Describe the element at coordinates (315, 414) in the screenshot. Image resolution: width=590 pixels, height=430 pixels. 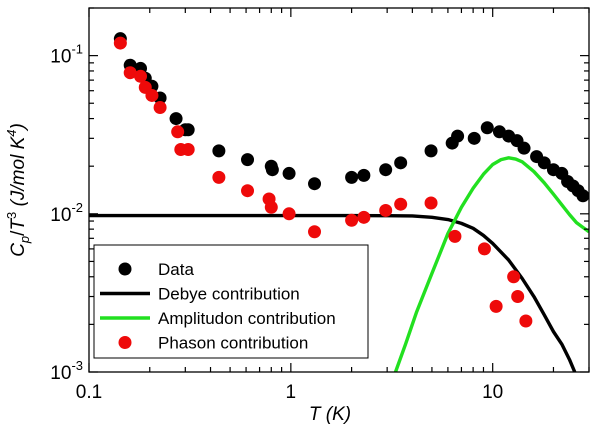
I see `x-axis-var: T` at that location.